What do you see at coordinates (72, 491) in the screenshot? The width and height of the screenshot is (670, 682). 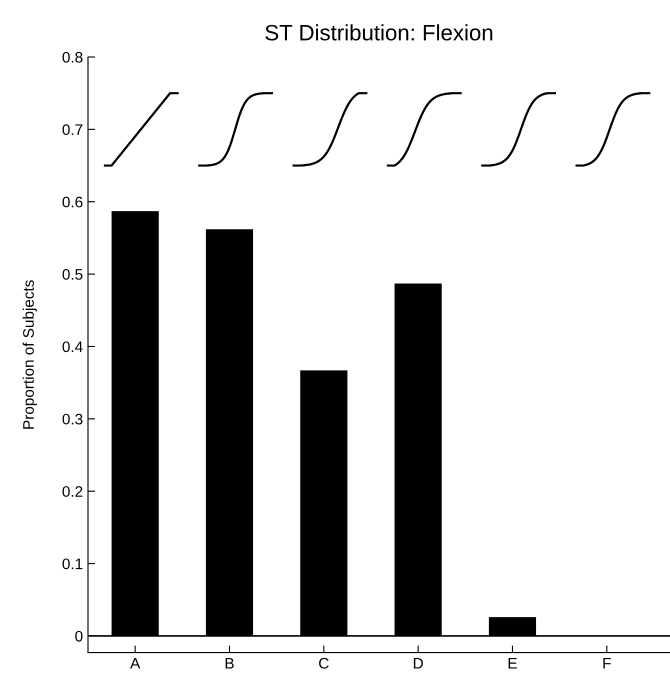 I see `y-tick-label: 0.2` at bounding box center [72, 491].